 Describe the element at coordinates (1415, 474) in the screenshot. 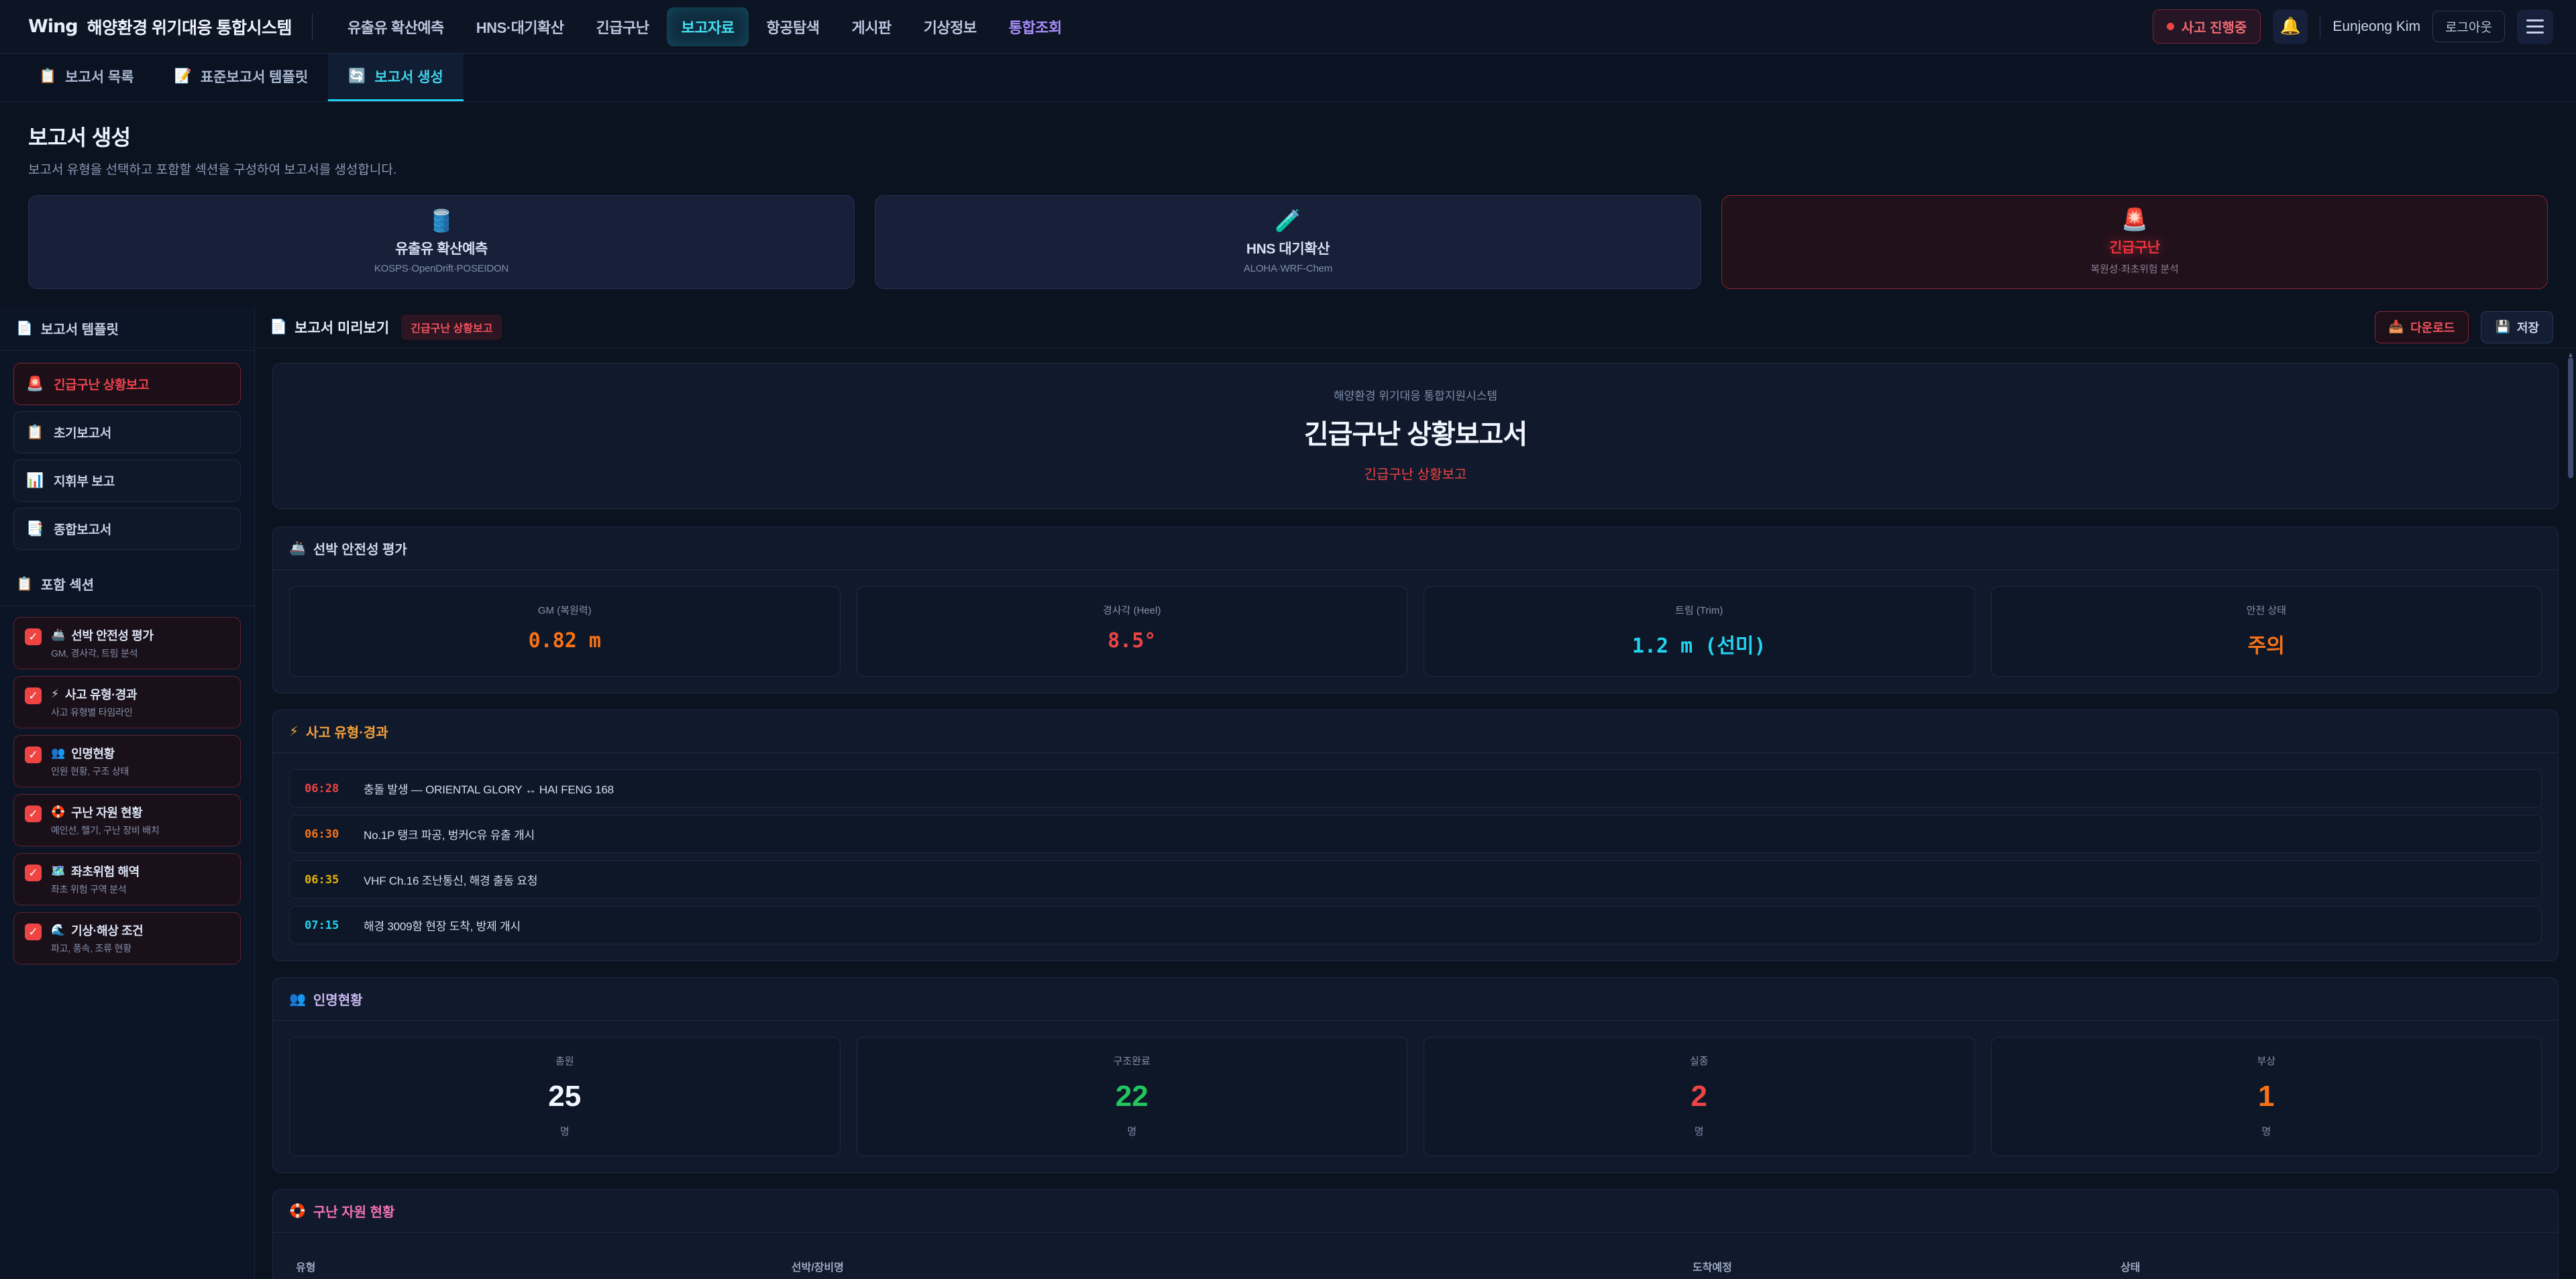

I see `document-kind: 긴급구난 상황보고` at that location.